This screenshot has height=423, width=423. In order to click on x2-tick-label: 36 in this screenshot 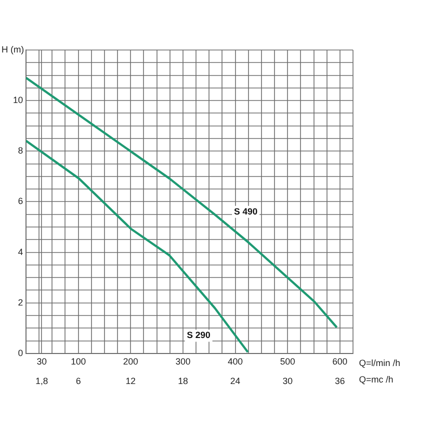, I will do `click(339, 381)`.